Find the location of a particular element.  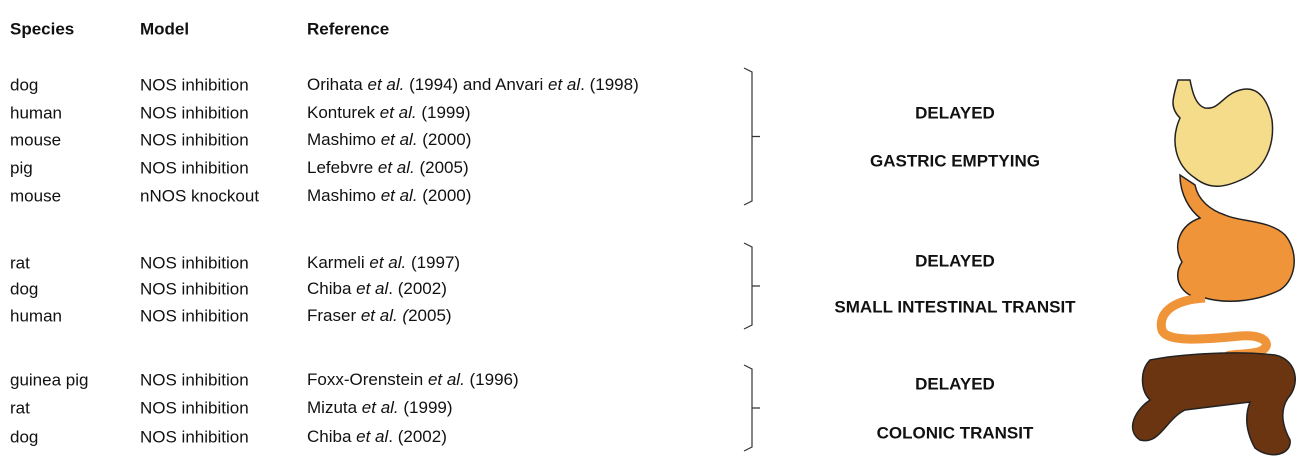

reference: Karmeli et al. (1997) is located at coordinates (383, 262).